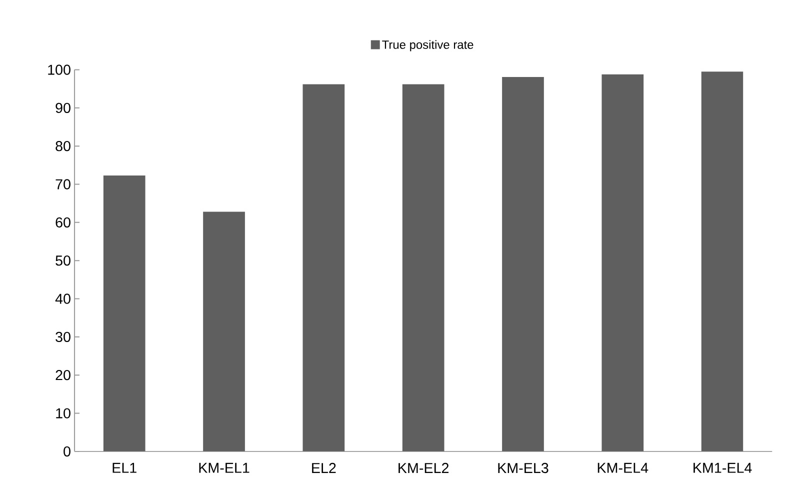 The width and height of the screenshot is (809, 501). I want to click on x-tick-label: KM-EL3, so click(523, 467).